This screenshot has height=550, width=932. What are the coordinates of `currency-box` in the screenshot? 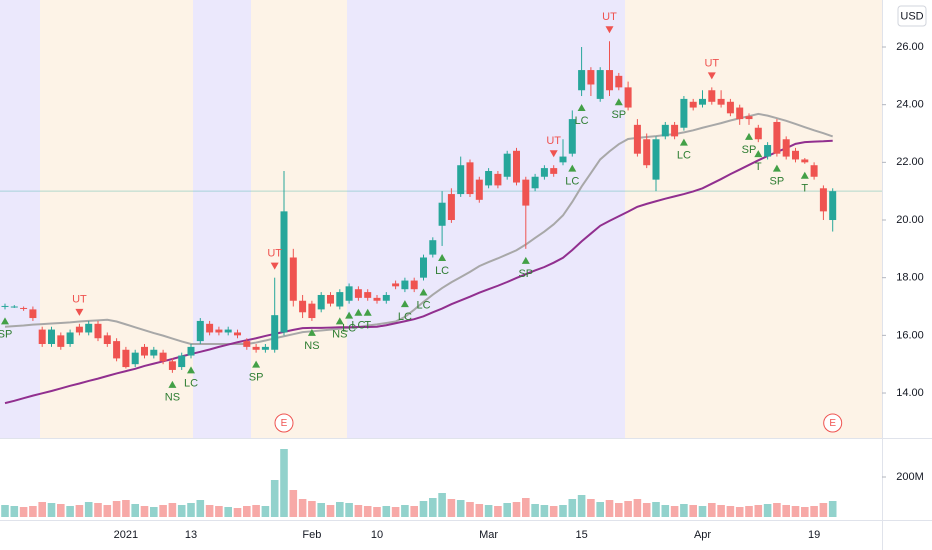 It's located at (912, 16).